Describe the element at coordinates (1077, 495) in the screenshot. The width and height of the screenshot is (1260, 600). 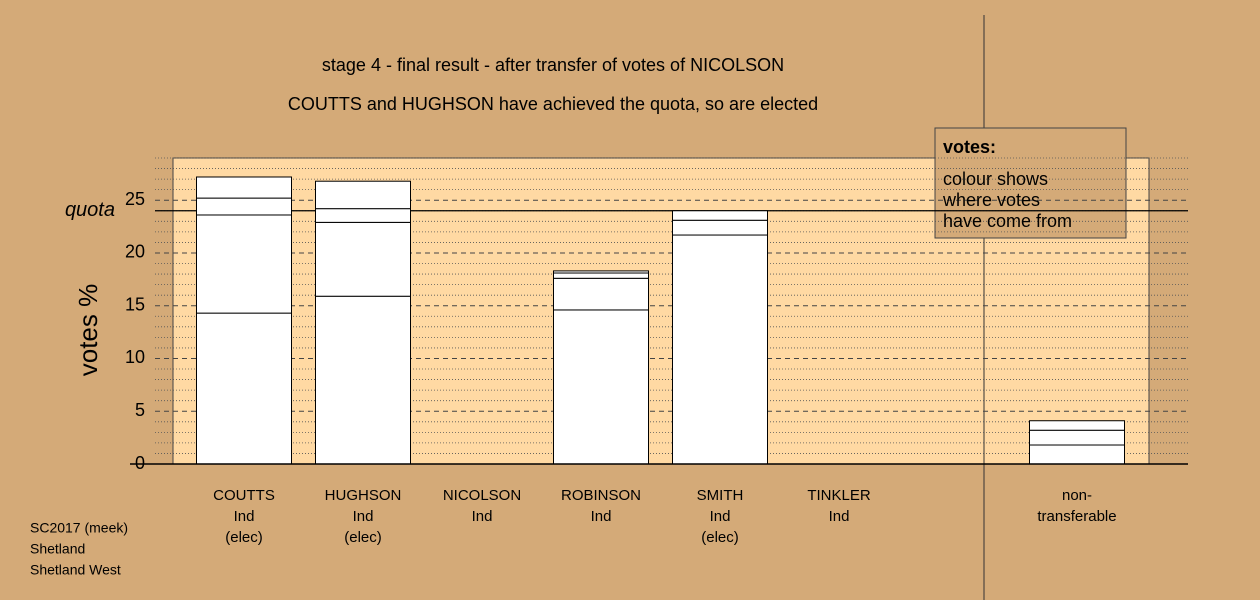
I see `x-tick-label: non-` at that location.